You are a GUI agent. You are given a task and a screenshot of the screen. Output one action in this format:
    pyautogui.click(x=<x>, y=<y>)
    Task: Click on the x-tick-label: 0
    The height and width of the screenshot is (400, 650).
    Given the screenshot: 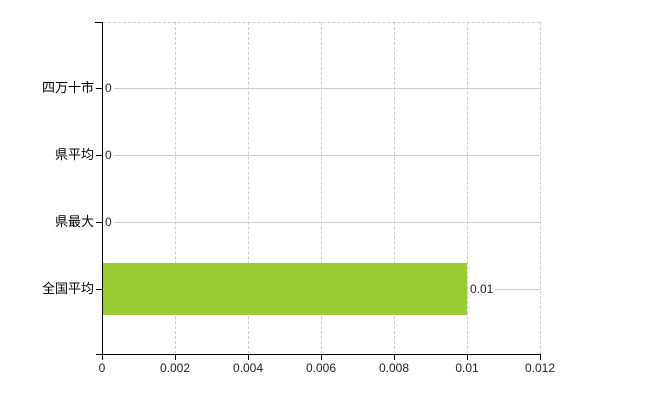 What is the action you would take?
    pyautogui.click(x=102, y=368)
    